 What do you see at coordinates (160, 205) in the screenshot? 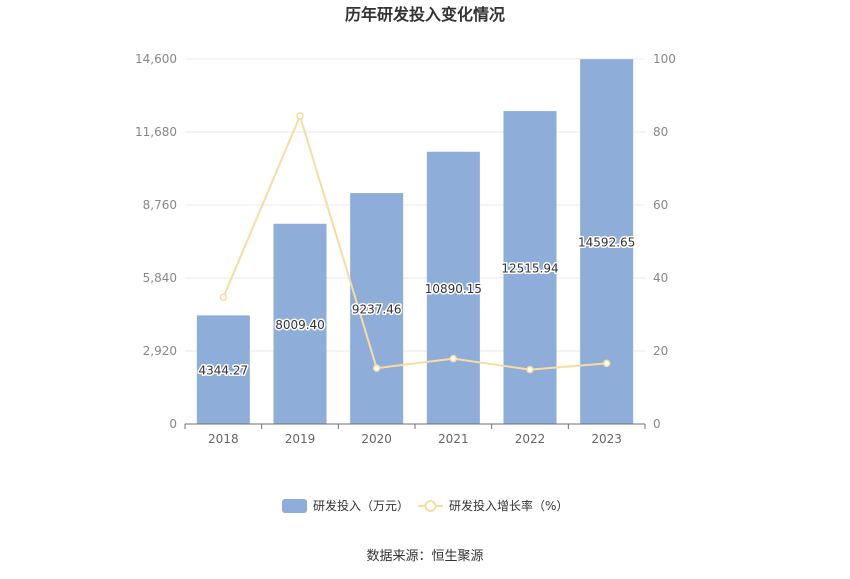
I see `y-left-tick-label: 8,760` at bounding box center [160, 205].